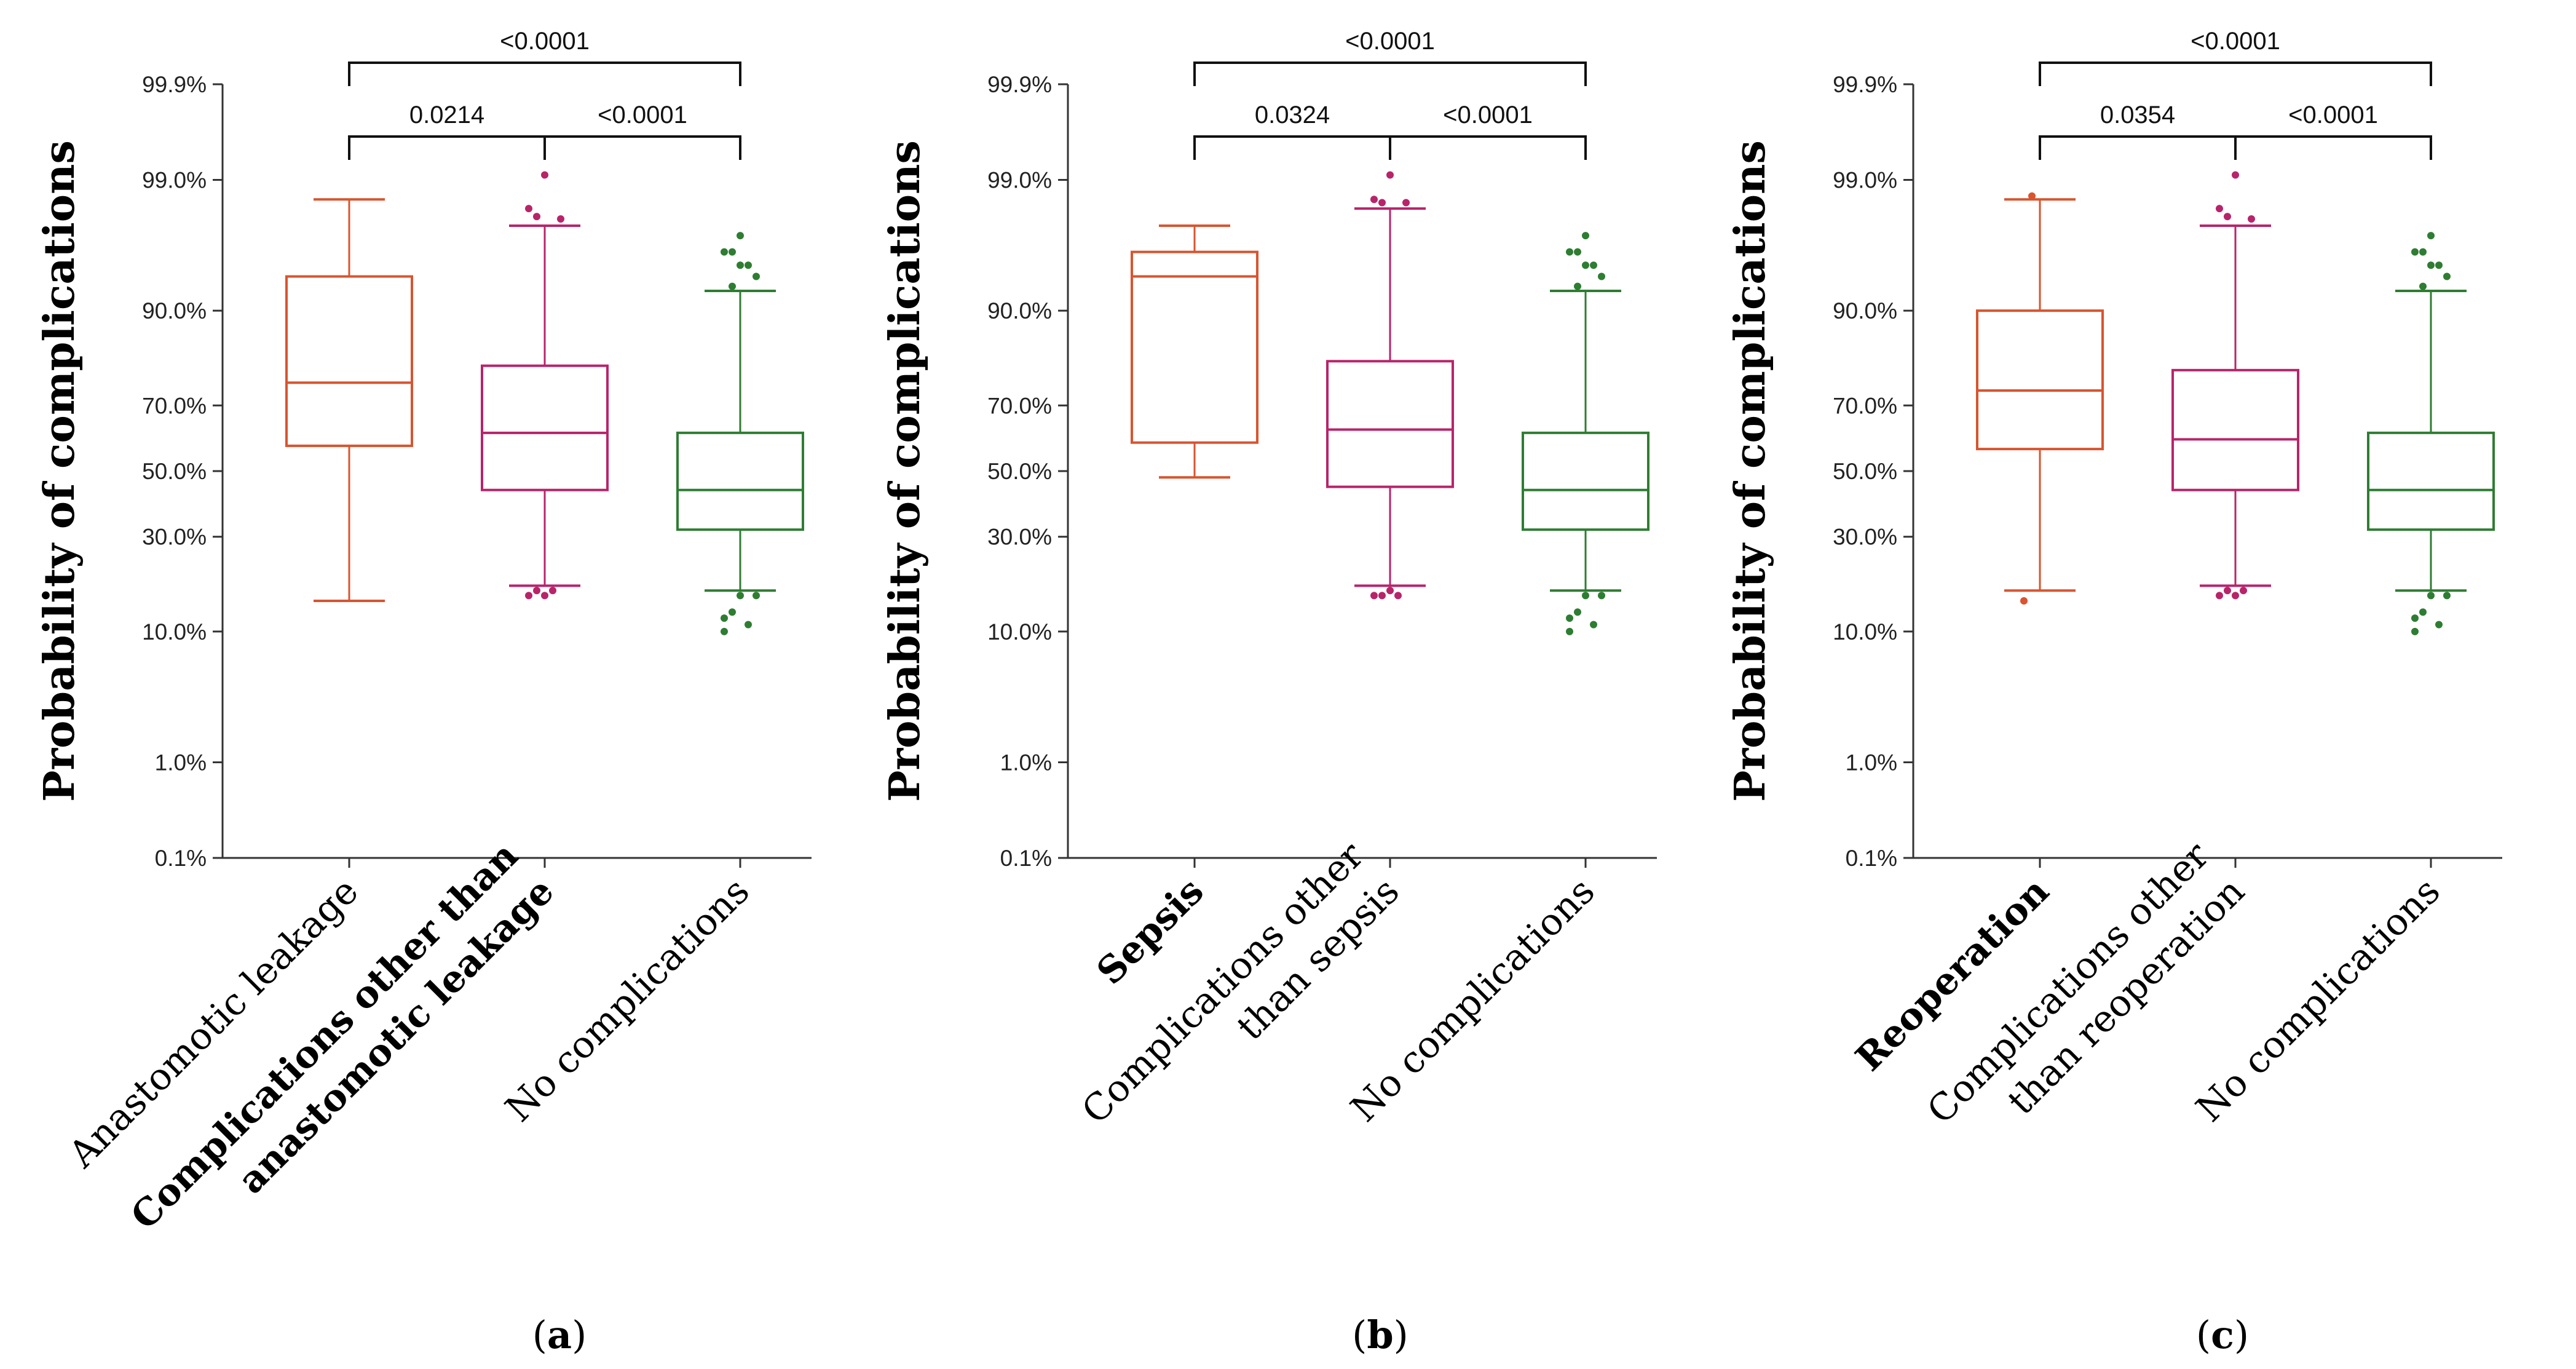 Image resolution: width=2576 pixels, height=1369 pixels. I want to click on significance-label: 0.0324, so click(1293, 115).